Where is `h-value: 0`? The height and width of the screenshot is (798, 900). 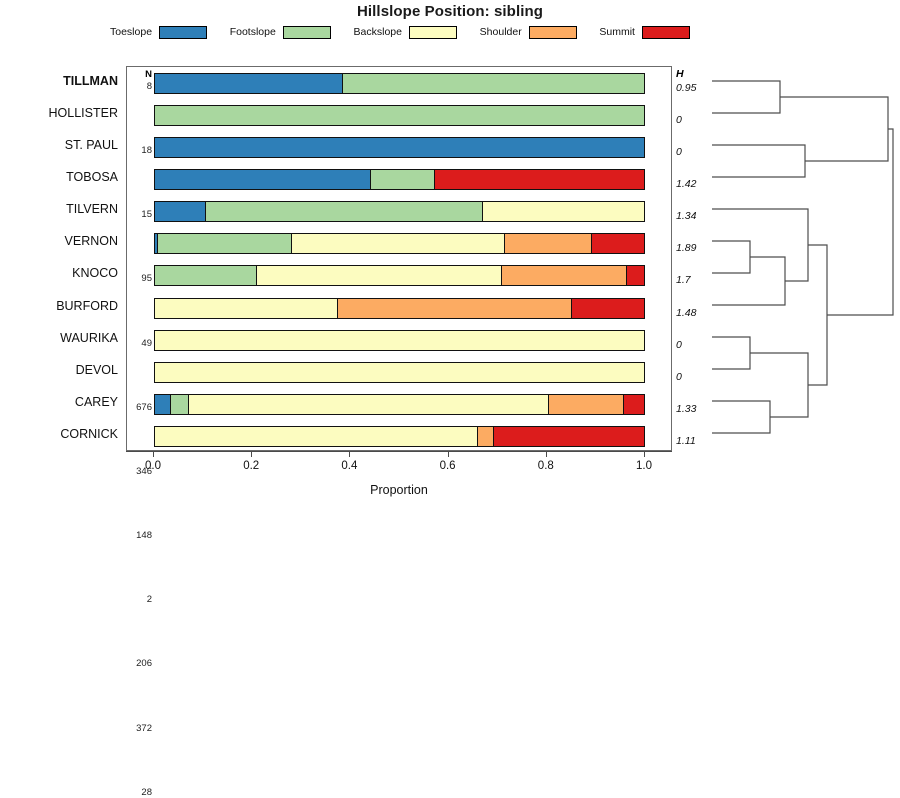
h-value: 0 is located at coordinates (679, 376).